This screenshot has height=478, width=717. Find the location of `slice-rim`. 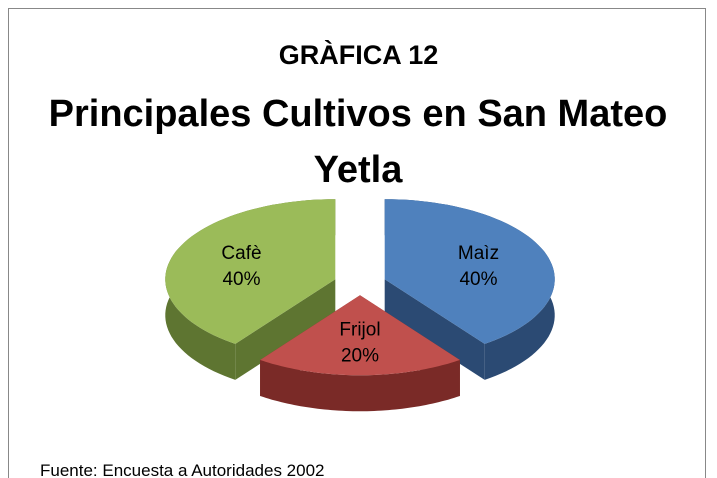

slice-rim is located at coordinates (360, 386).